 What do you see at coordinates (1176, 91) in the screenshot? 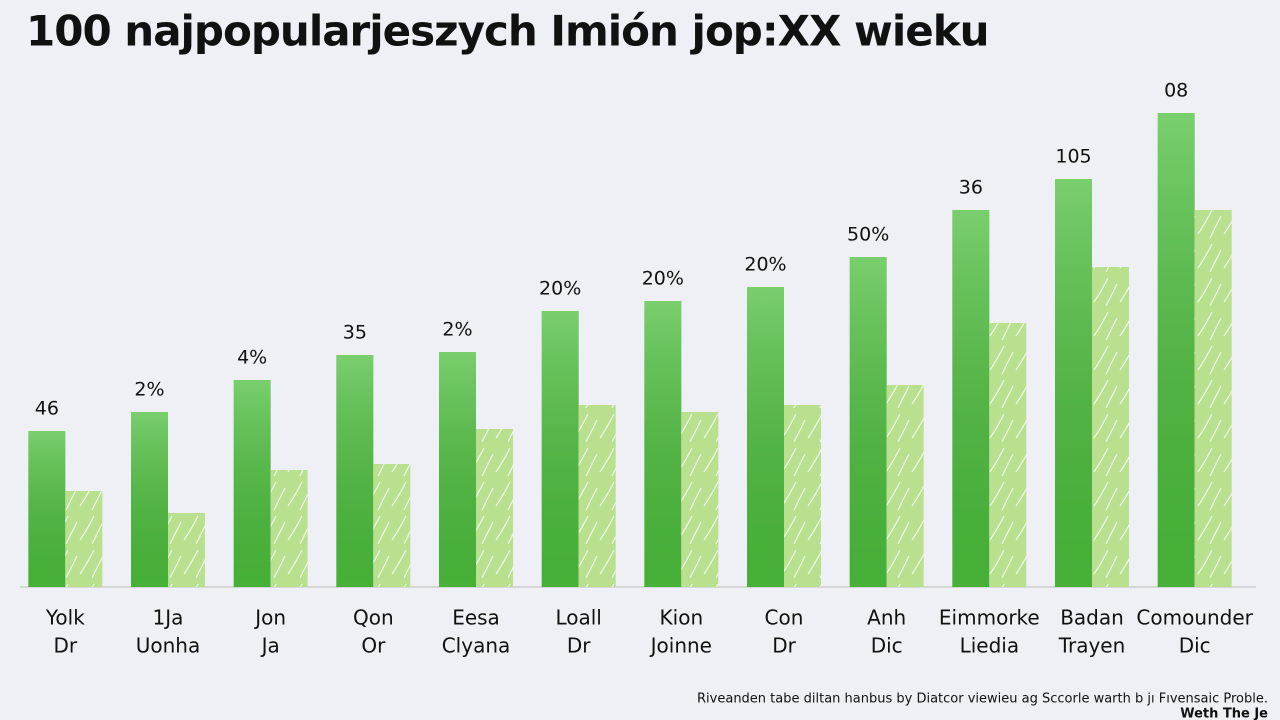
I see `annotation: 08` at bounding box center [1176, 91].